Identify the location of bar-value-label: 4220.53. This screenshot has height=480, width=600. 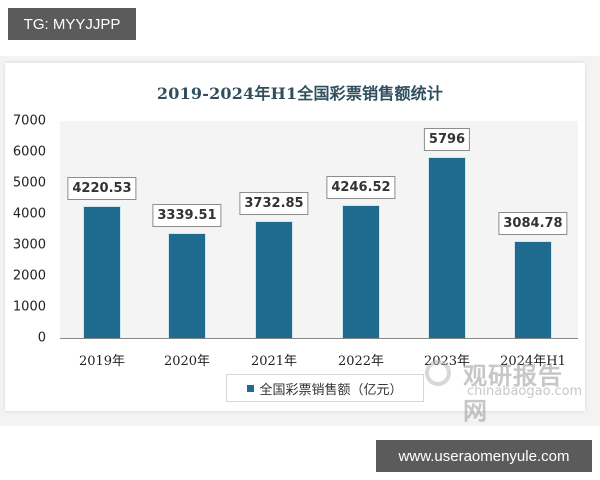
(102, 189).